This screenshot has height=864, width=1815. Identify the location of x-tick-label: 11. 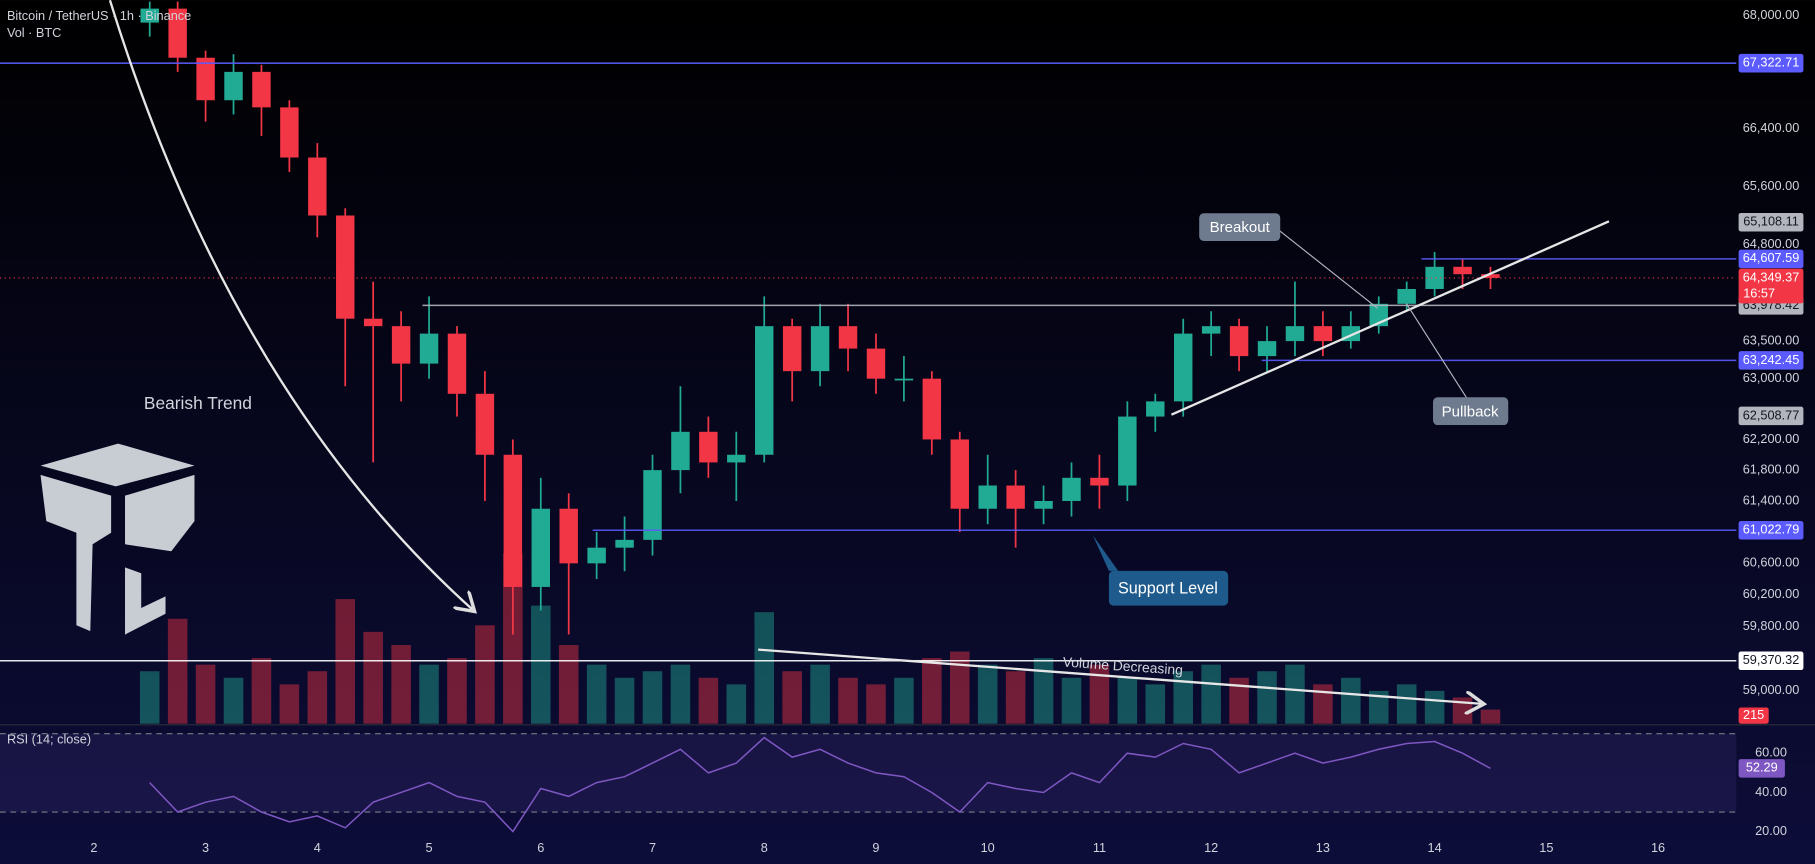
(1099, 847).